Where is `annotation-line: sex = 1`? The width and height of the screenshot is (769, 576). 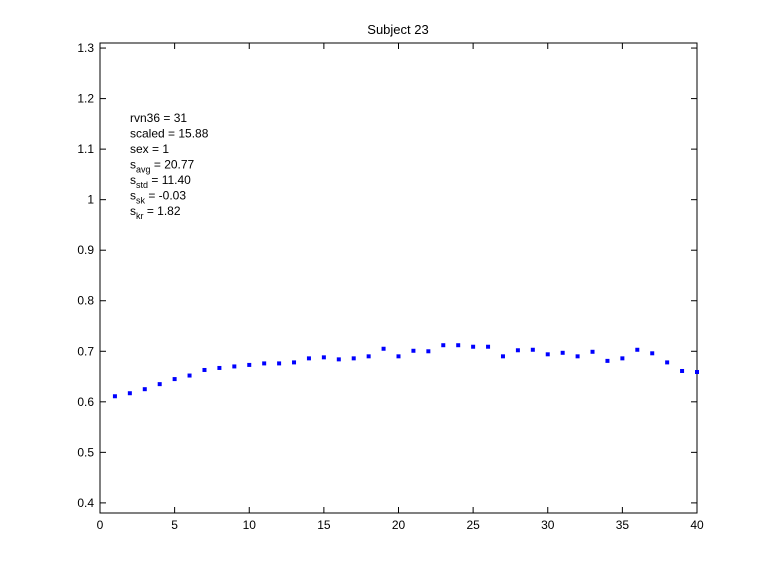 annotation-line: sex = 1 is located at coordinates (149, 149).